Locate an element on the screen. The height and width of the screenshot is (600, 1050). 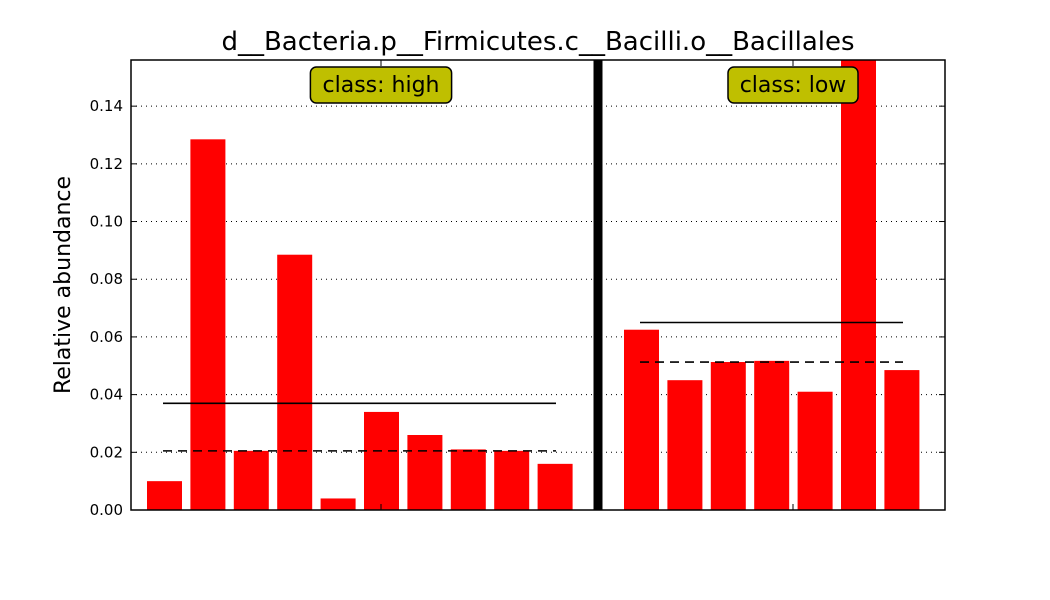
y-axis-label: Relative abundance is located at coordinates (63, 285).